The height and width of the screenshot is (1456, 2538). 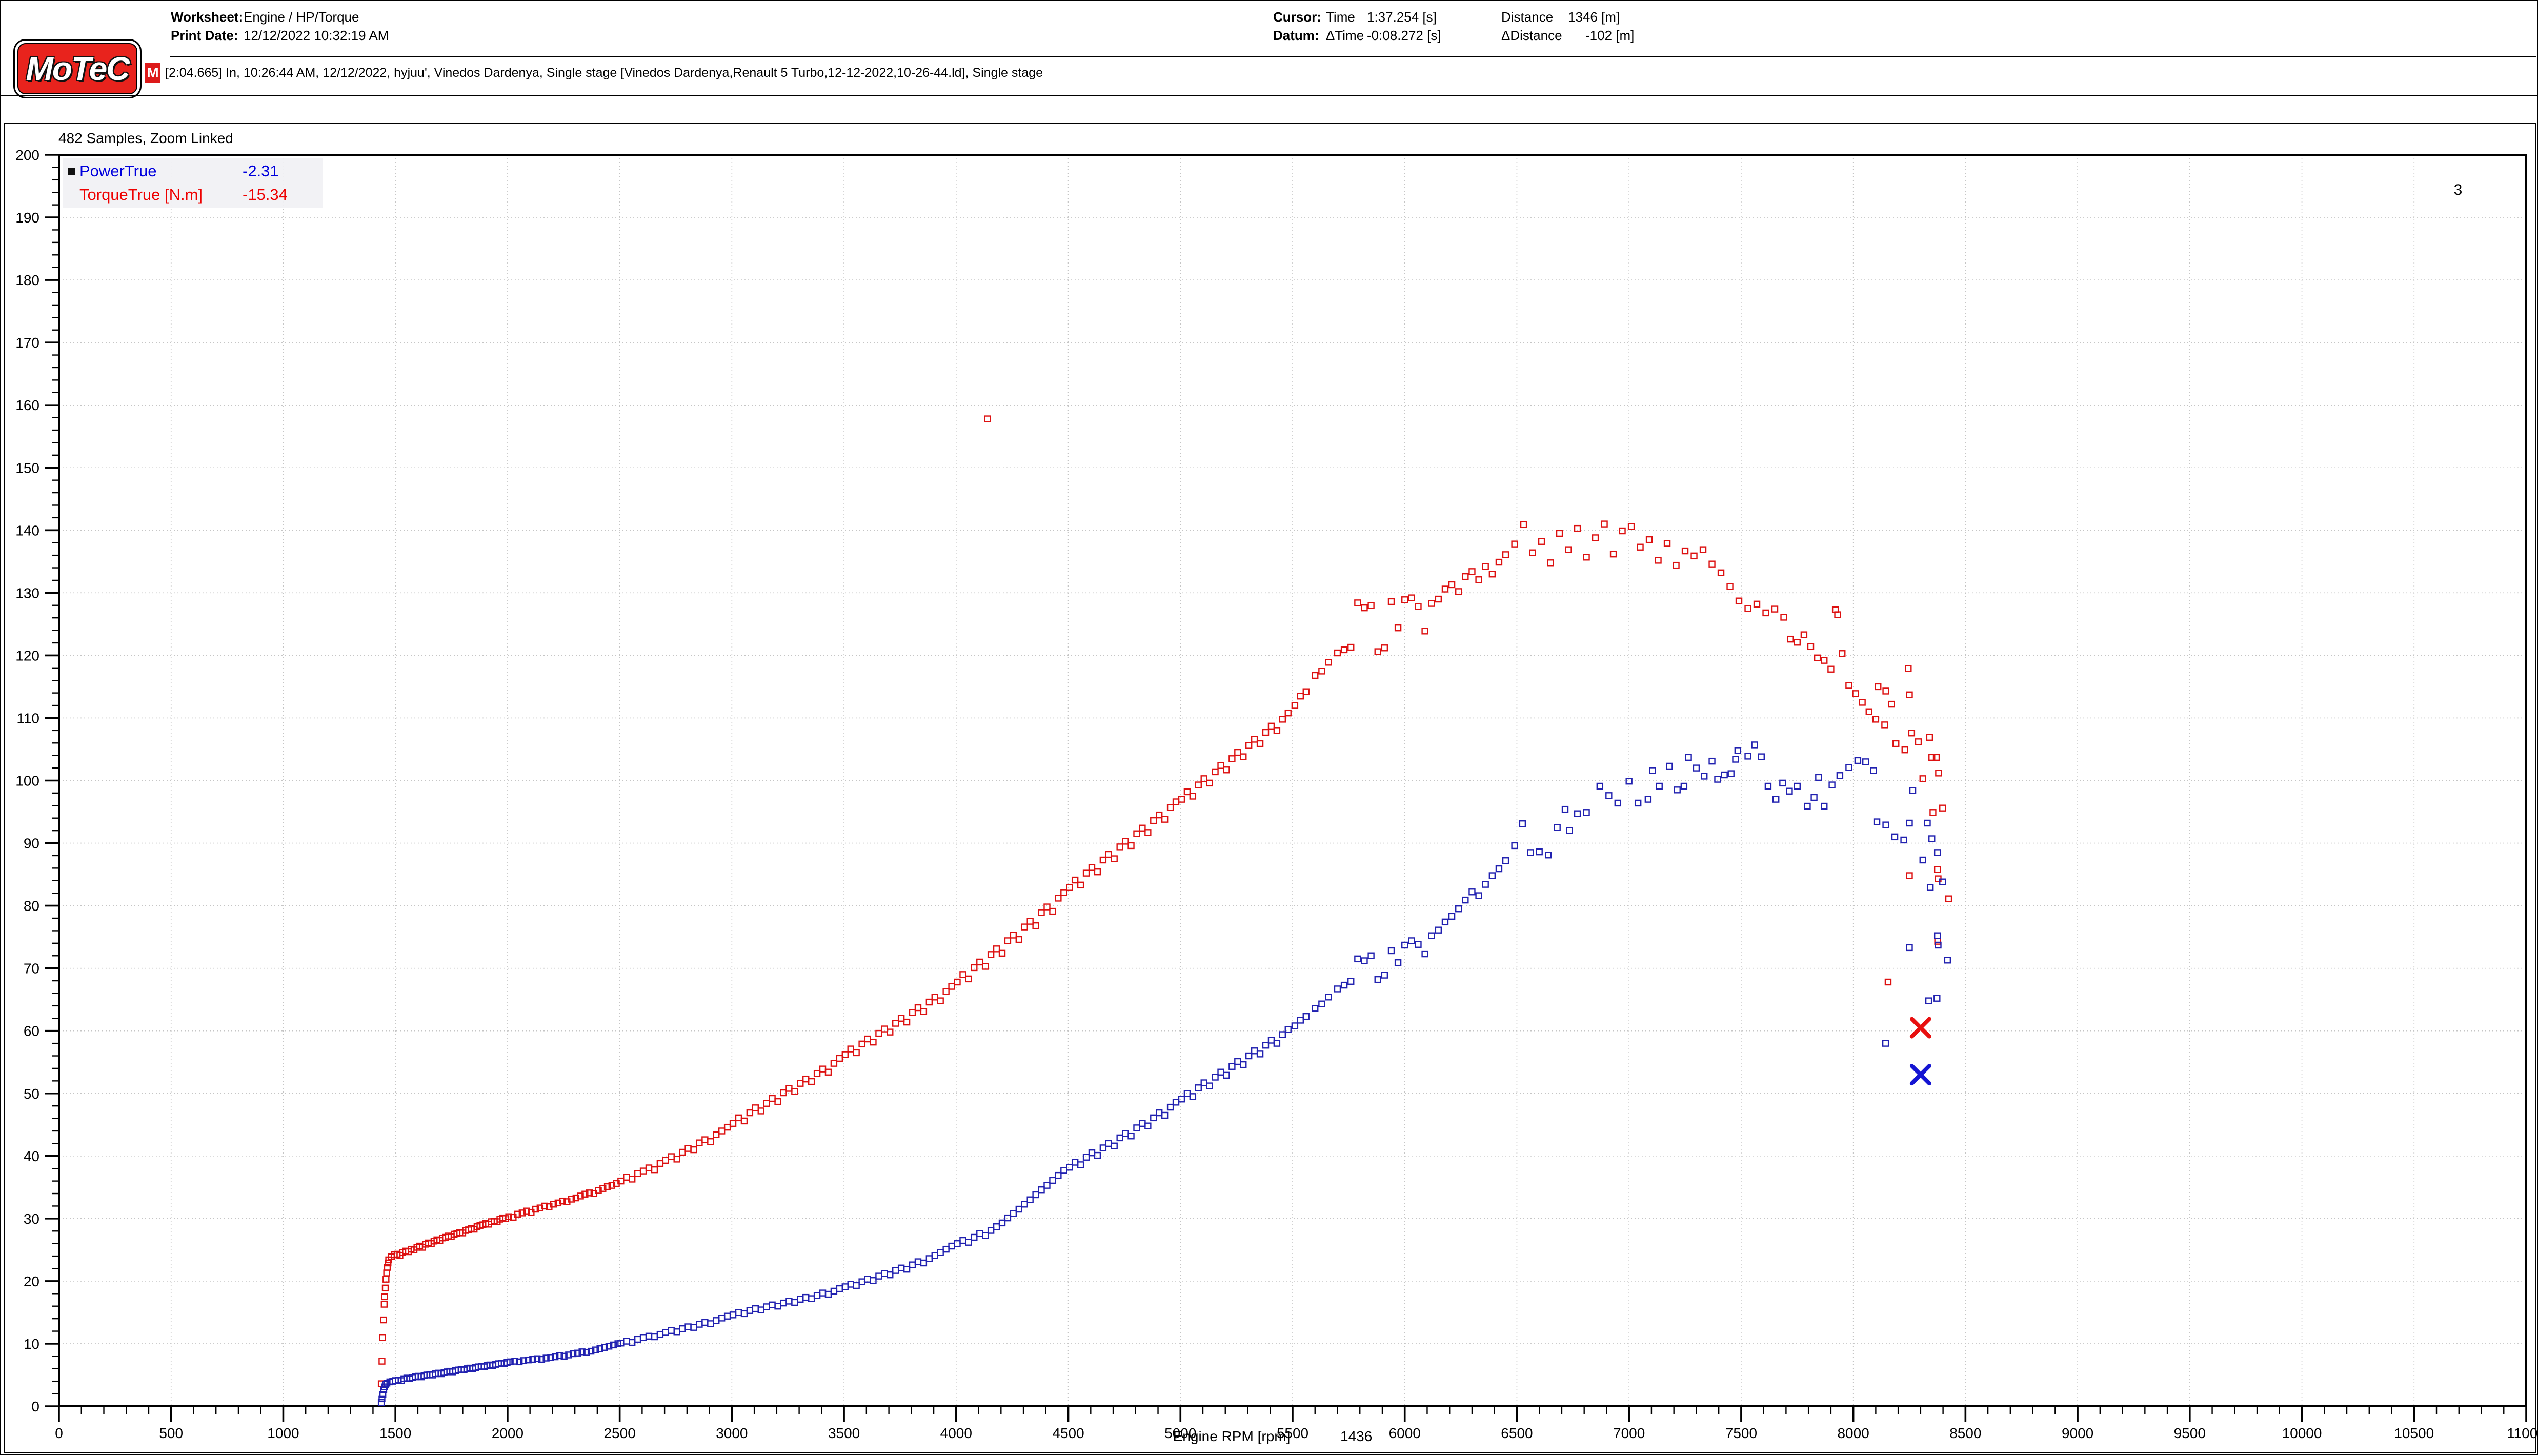 I want to click on page-number: 3, so click(x=2458, y=189).